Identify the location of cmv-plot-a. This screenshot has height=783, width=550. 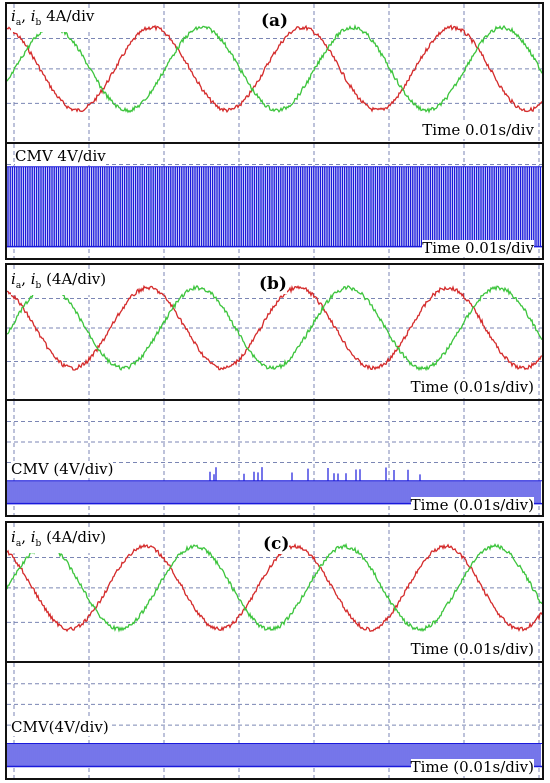
(274, 201).